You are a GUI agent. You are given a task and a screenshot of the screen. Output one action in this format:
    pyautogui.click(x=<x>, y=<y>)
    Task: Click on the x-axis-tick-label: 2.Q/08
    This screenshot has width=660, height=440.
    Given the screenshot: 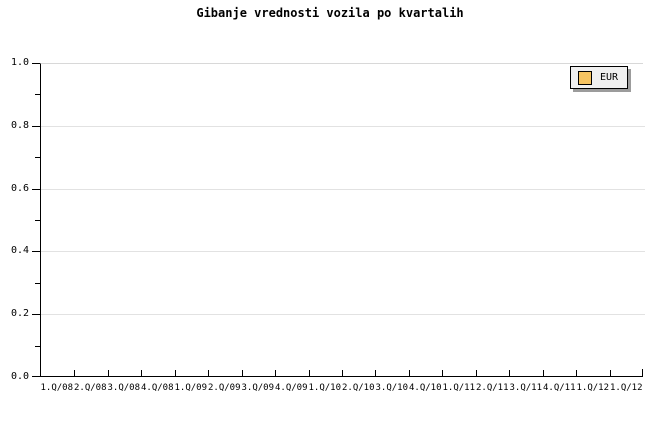 What is the action you would take?
    pyautogui.click(x=90, y=388)
    